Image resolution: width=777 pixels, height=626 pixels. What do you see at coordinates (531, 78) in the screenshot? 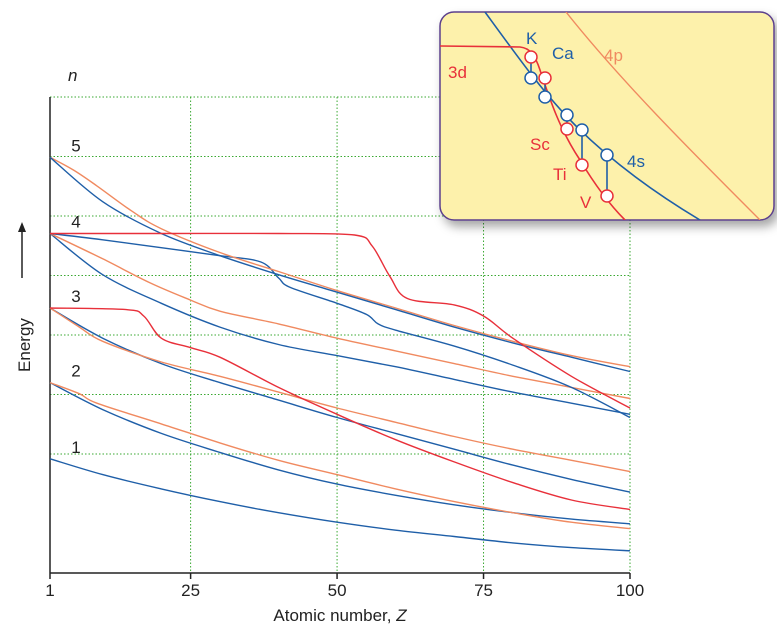
I see `inset-k-4s-marker` at bounding box center [531, 78].